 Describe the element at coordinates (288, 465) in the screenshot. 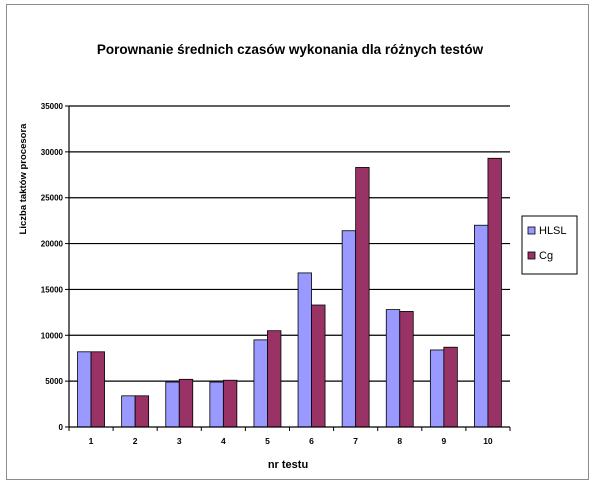

I see `x-axis-title: nr testu` at that location.